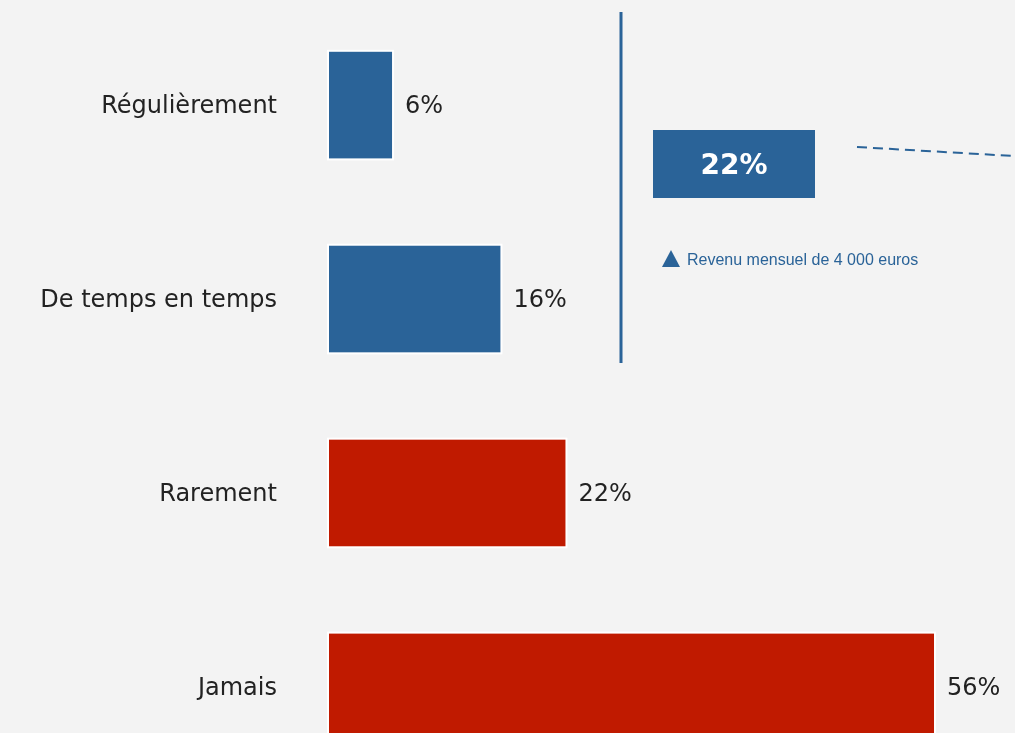  I want to click on y-tick-label: Rarement, so click(218, 492).